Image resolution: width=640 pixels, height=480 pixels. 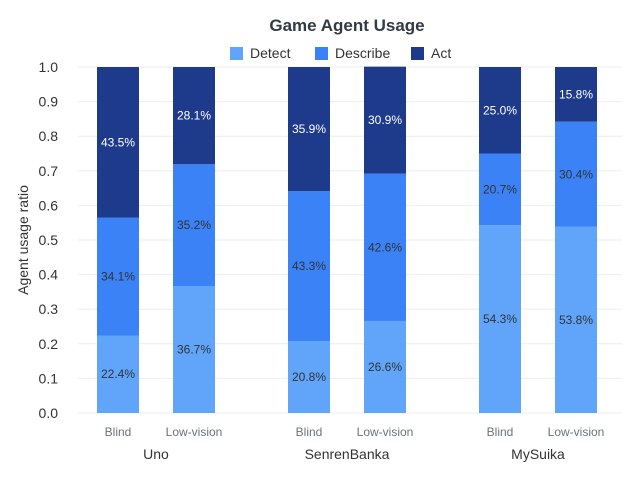 I want to click on data-label: 30.9%, so click(x=385, y=120).